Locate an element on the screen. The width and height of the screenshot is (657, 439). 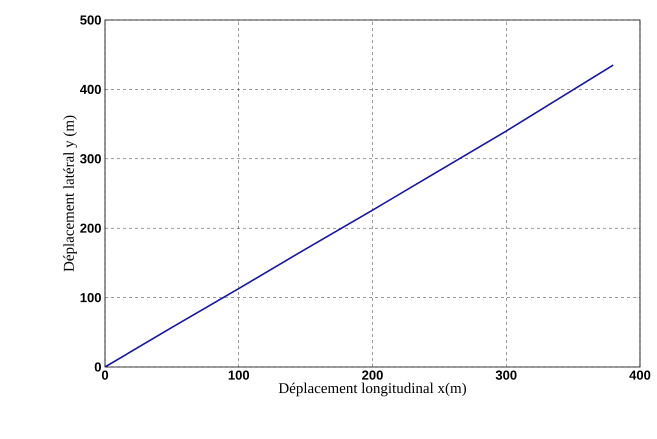
x-tick-label: 400 is located at coordinates (639, 375).